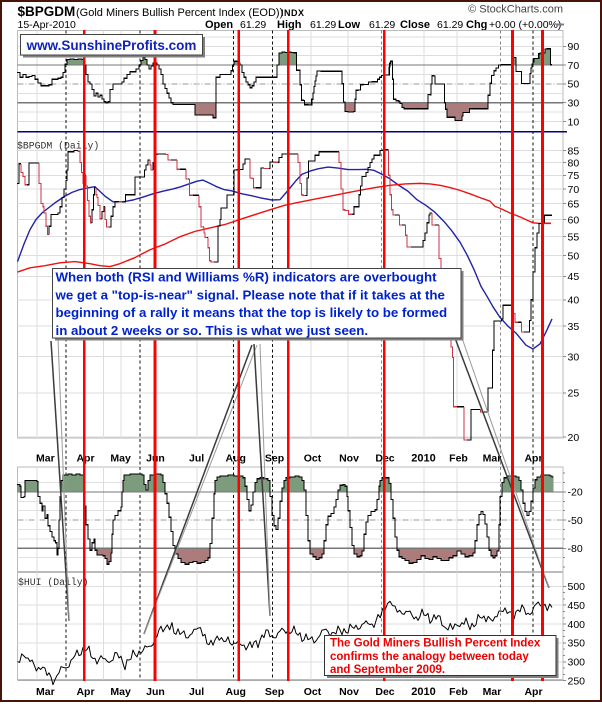  Describe the element at coordinates (577, 625) in the screenshot. I see `svg-text: 400` at that location.